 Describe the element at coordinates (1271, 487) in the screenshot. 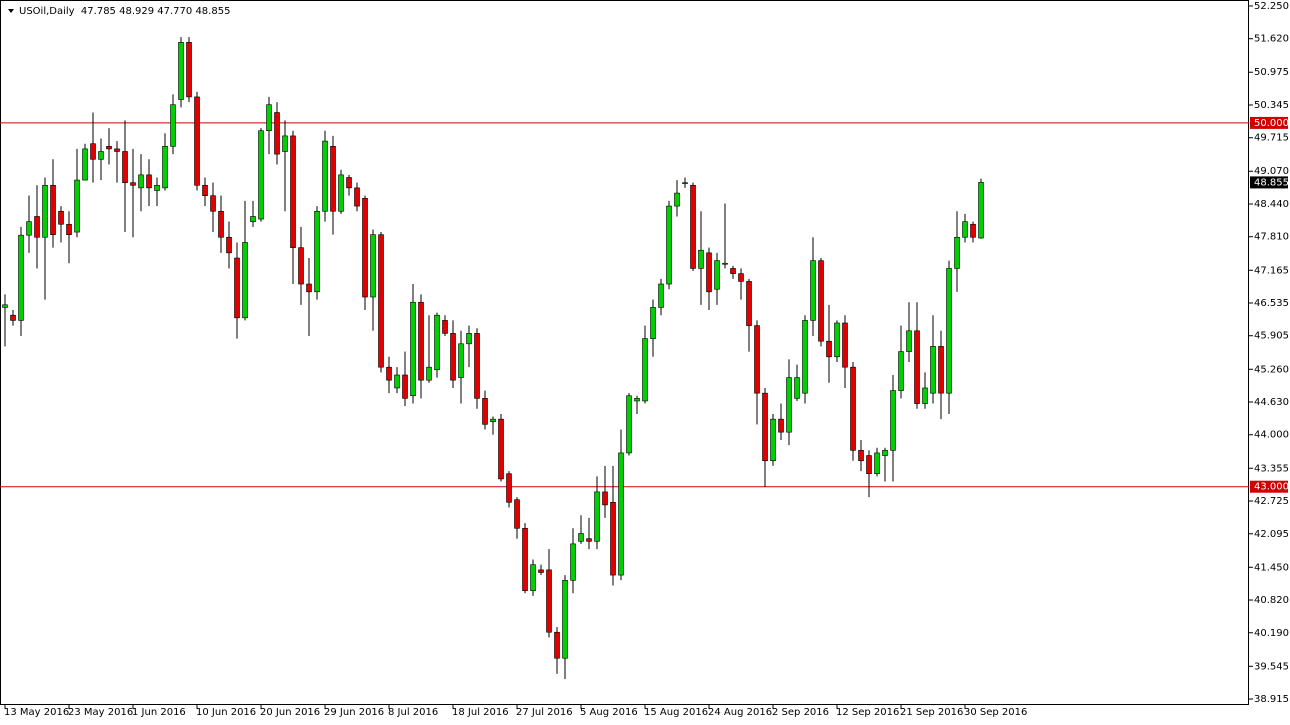

I see `level-label: 43.000` at that location.